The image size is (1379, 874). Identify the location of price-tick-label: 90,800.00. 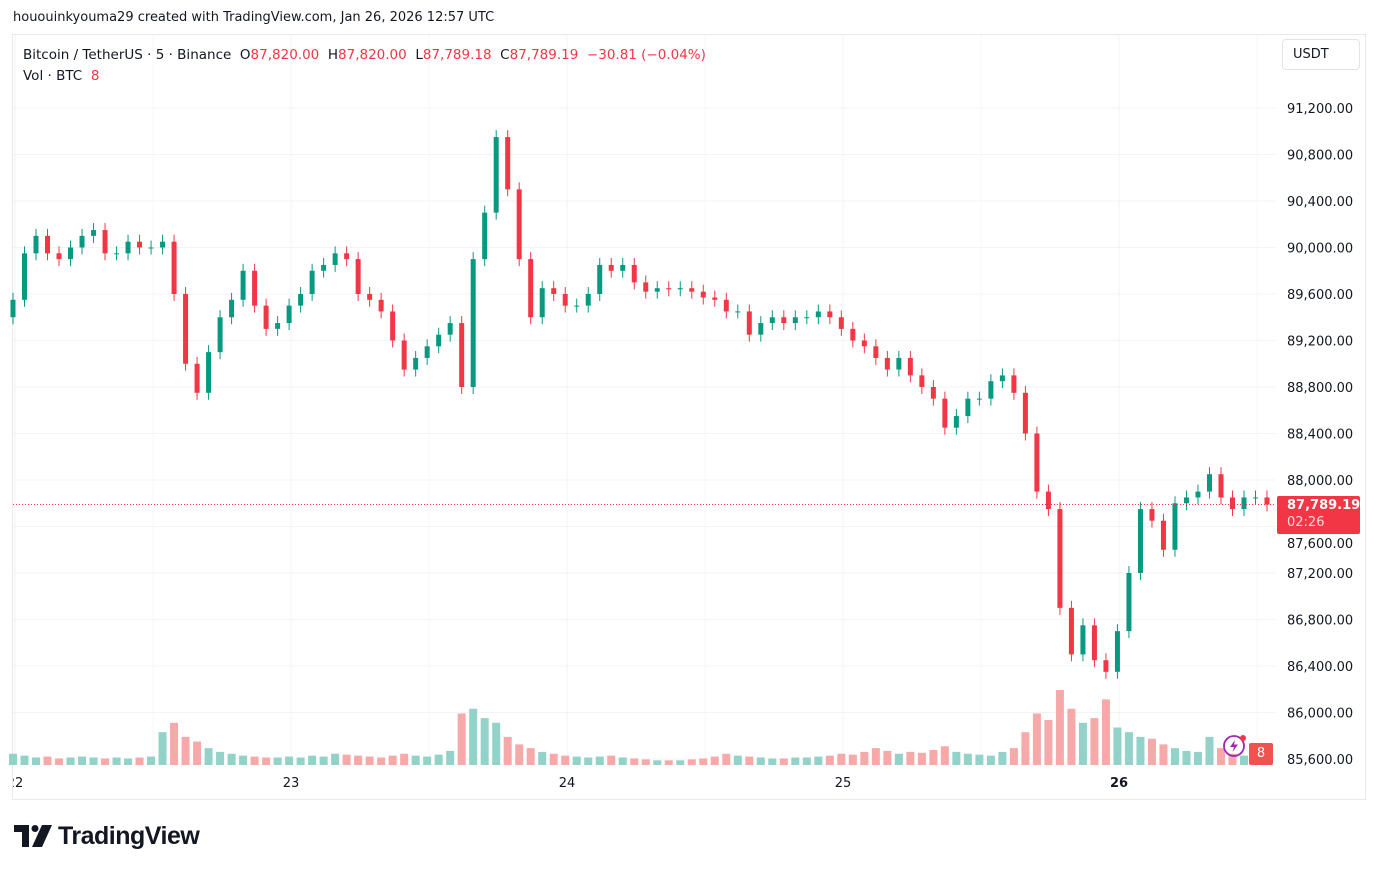
(1320, 156).